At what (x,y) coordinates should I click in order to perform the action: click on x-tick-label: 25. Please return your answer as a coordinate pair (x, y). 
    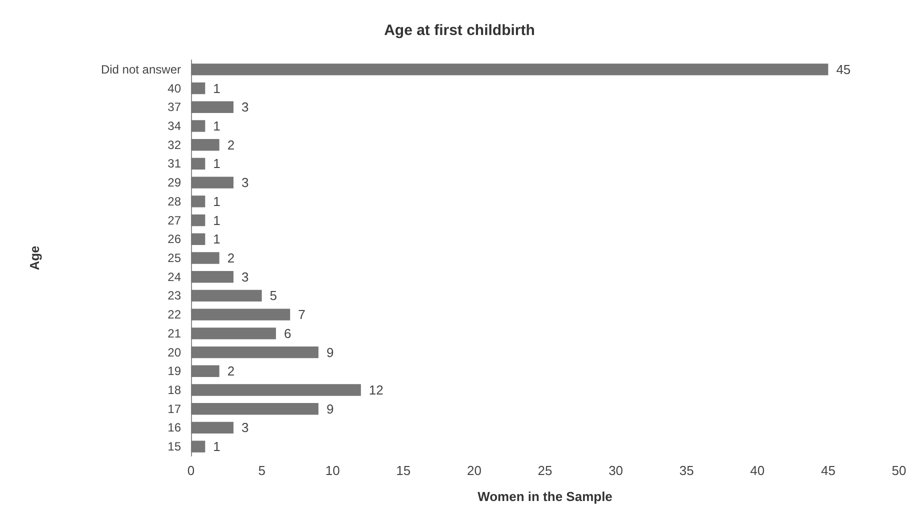
    Looking at the image, I should click on (545, 470).